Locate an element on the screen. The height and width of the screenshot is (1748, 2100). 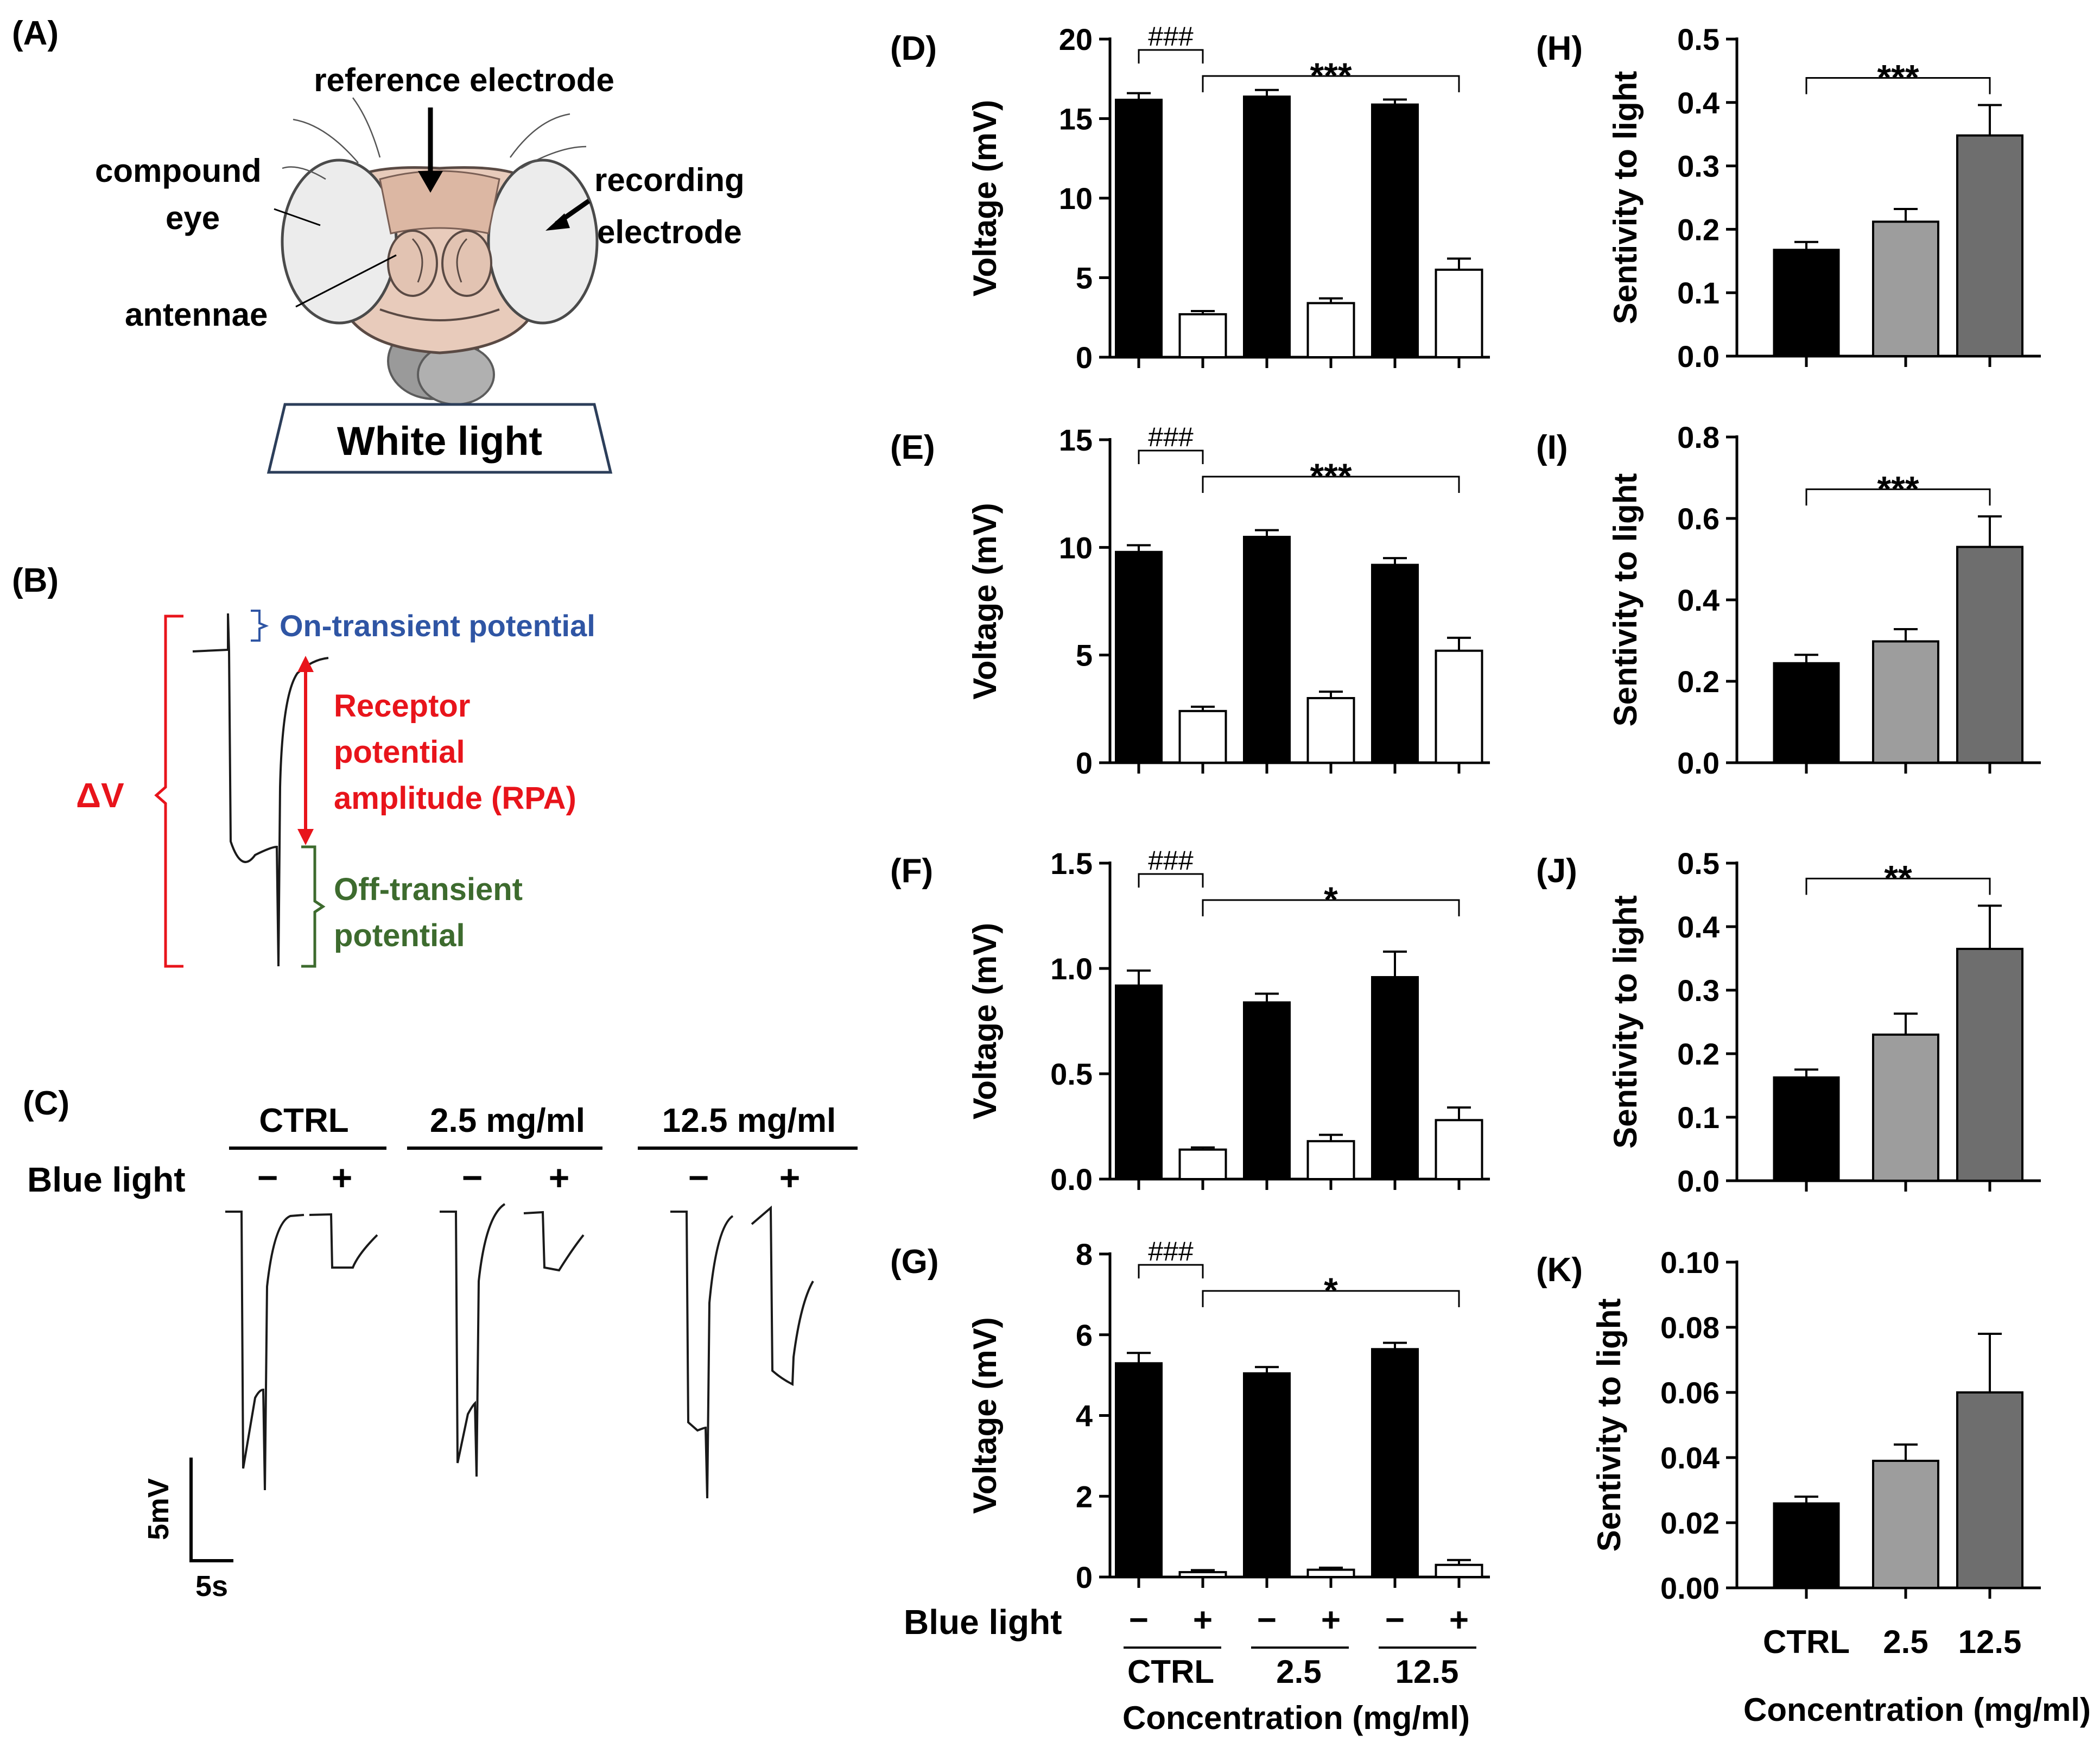
compound-eye-pointer is located at coordinates (297, 217).